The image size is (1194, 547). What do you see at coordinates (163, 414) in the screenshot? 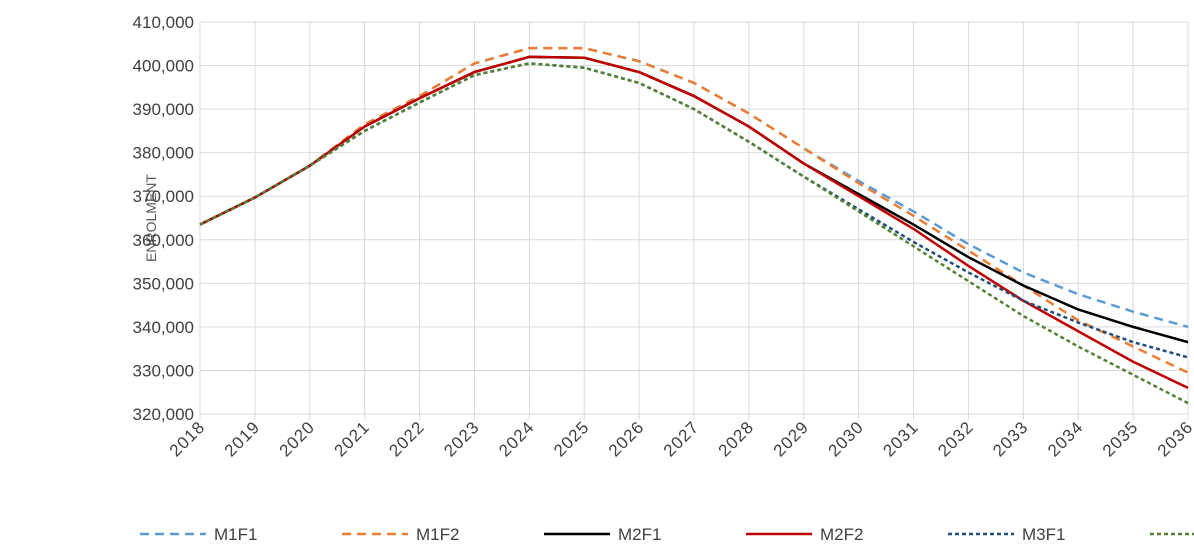
I see `y-tick-label: 320,000` at bounding box center [163, 414].